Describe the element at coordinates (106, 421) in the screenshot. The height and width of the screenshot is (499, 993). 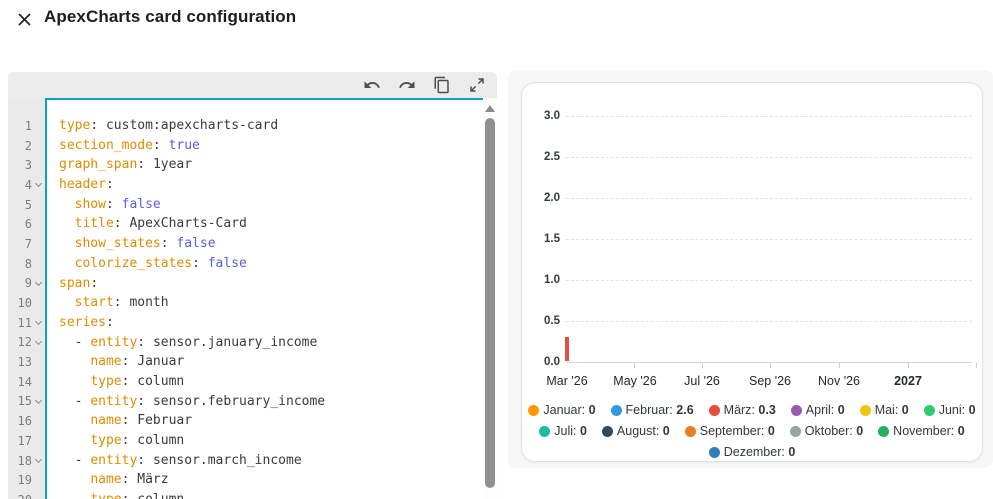
I see `yaml-key: name` at that location.